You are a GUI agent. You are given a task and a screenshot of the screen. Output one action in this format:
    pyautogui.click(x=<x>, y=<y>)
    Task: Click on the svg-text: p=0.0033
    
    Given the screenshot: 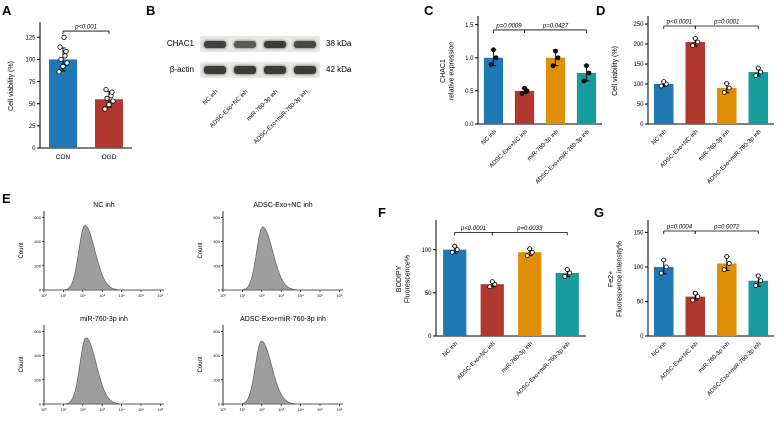 What is the action you would take?
    pyautogui.click(x=529, y=229)
    